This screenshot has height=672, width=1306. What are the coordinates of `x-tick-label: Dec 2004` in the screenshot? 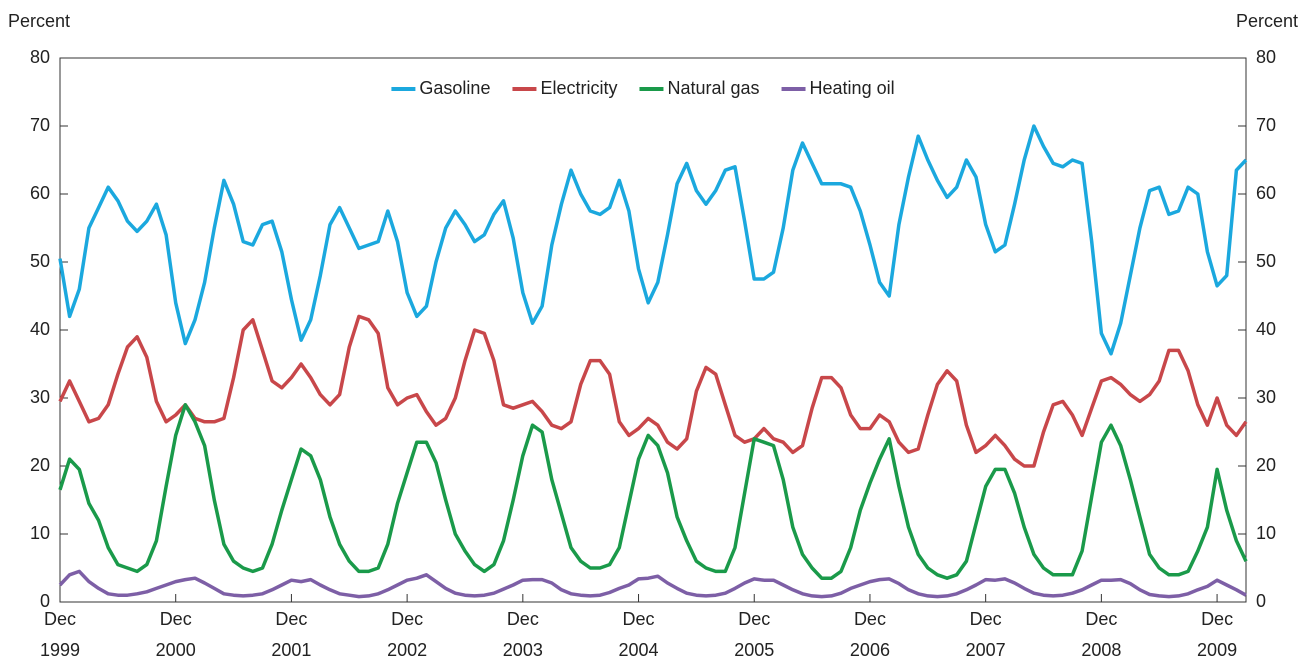 It's located at (639, 634).